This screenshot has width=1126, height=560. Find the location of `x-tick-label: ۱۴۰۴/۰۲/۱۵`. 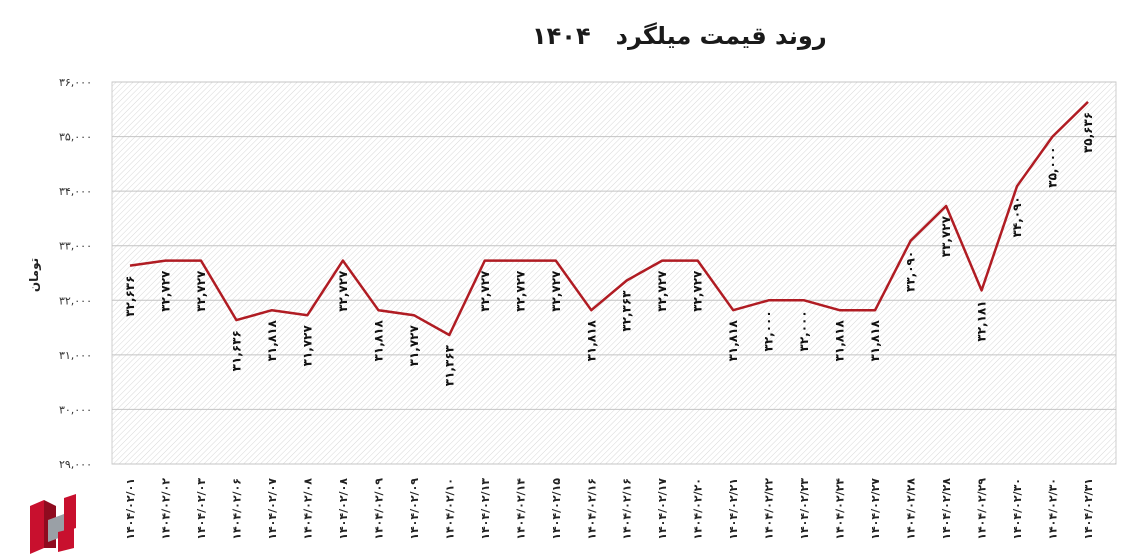

x-tick-label: ۱۴۰۴/۰۲/۱۵ is located at coordinates (556, 509).